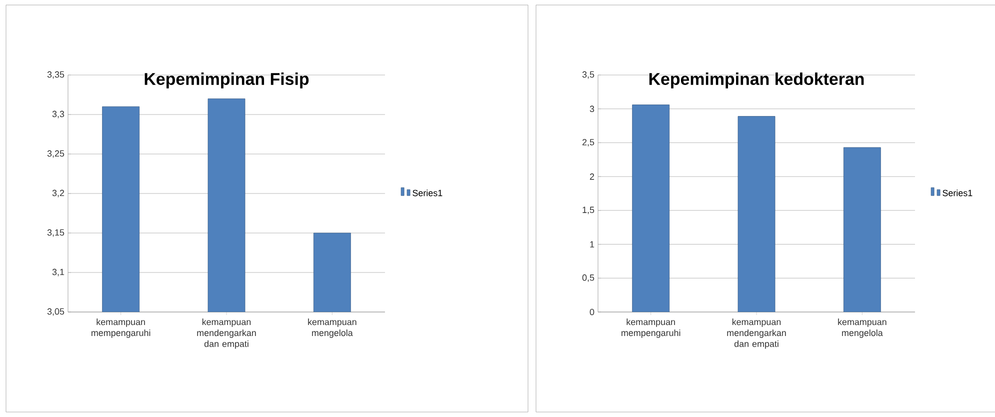 This screenshot has width=995, height=417. Describe the element at coordinates (756, 80) in the screenshot. I see `chart-title: Kepemimpinan kedokteran` at that location.